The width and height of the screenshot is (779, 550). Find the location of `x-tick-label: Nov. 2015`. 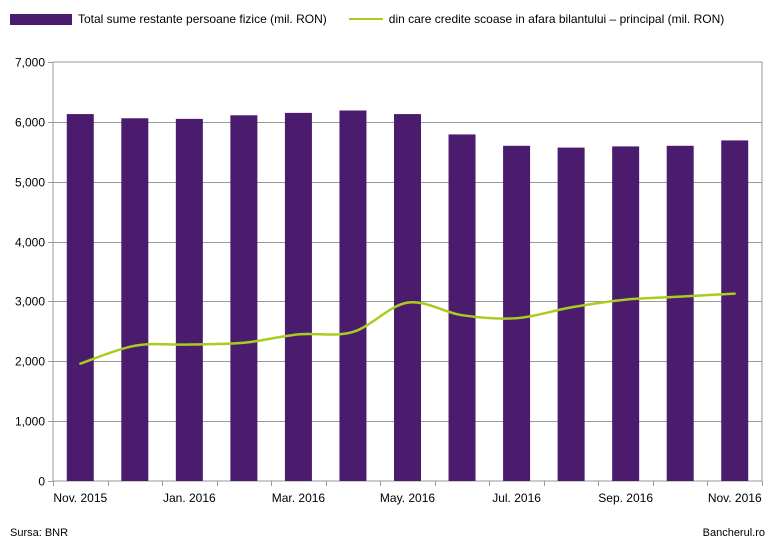

x-tick-label: Nov. 2015 is located at coordinates (80, 498).